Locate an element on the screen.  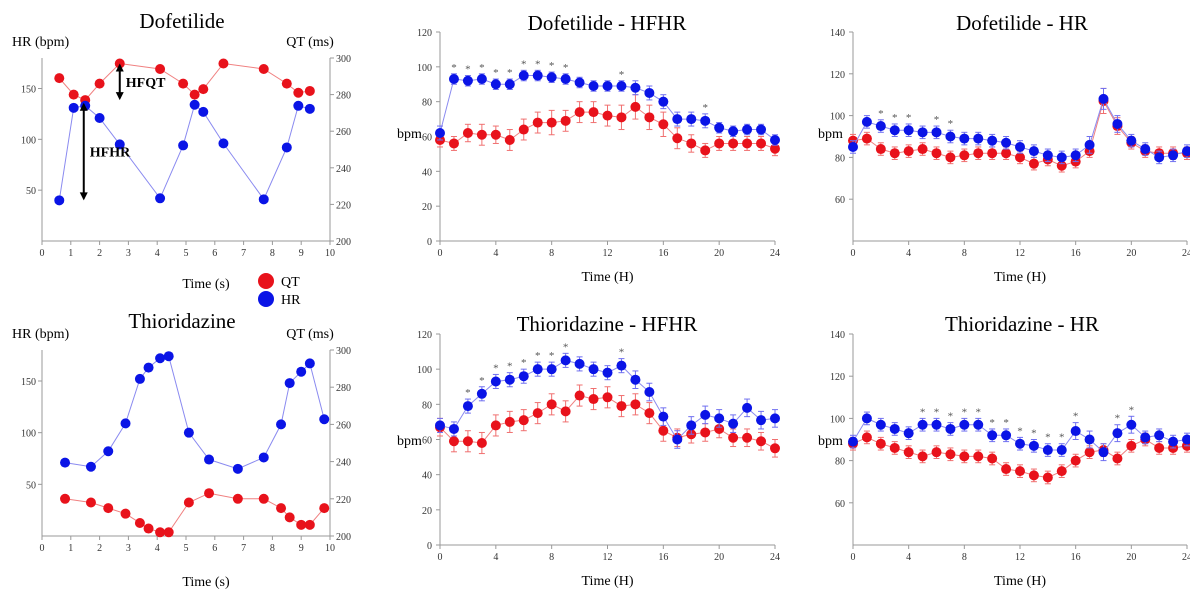
x-tick-label: 6 is located at coordinates (214, 548).